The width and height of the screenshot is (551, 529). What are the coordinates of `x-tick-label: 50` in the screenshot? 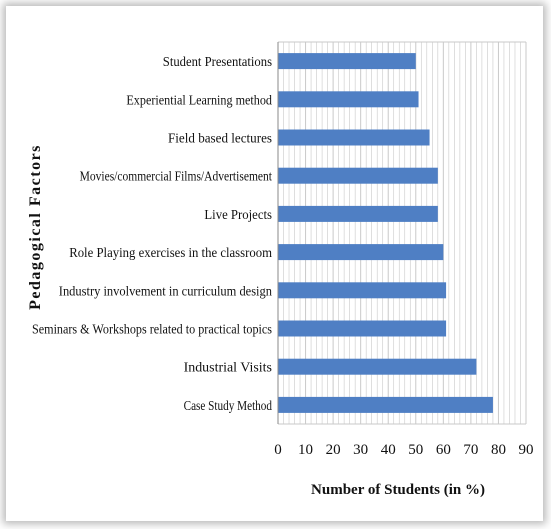 It's located at (415, 450).